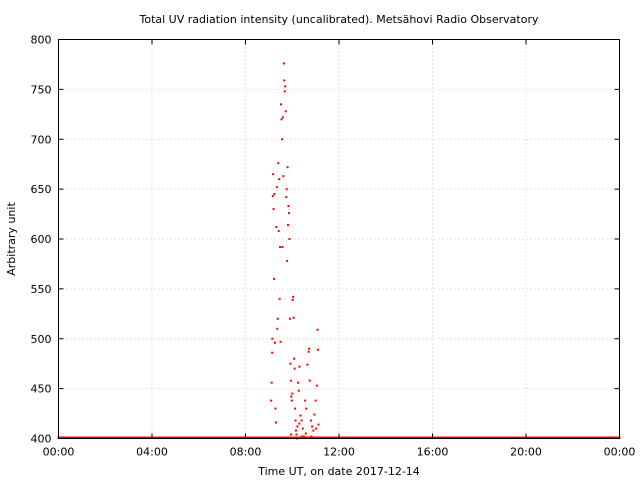 This screenshot has height=480, width=640. Describe the element at coordinates (41, 40) in the screenshot. I see `y-tick-label: 800` at that location.